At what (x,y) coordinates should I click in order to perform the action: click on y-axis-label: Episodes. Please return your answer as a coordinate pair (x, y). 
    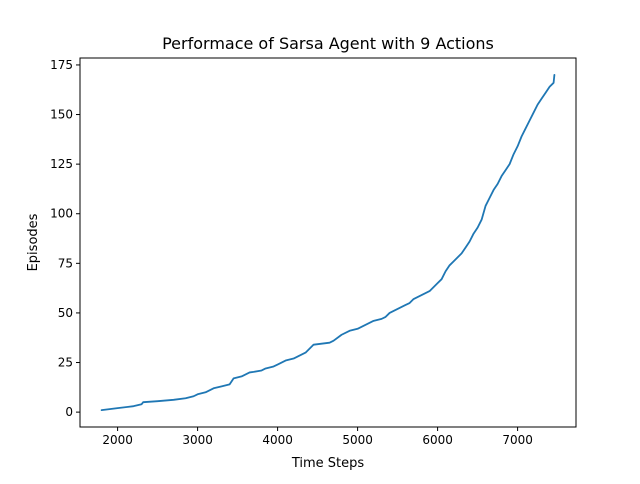
    Looking at the image, I should click on (33, 242).